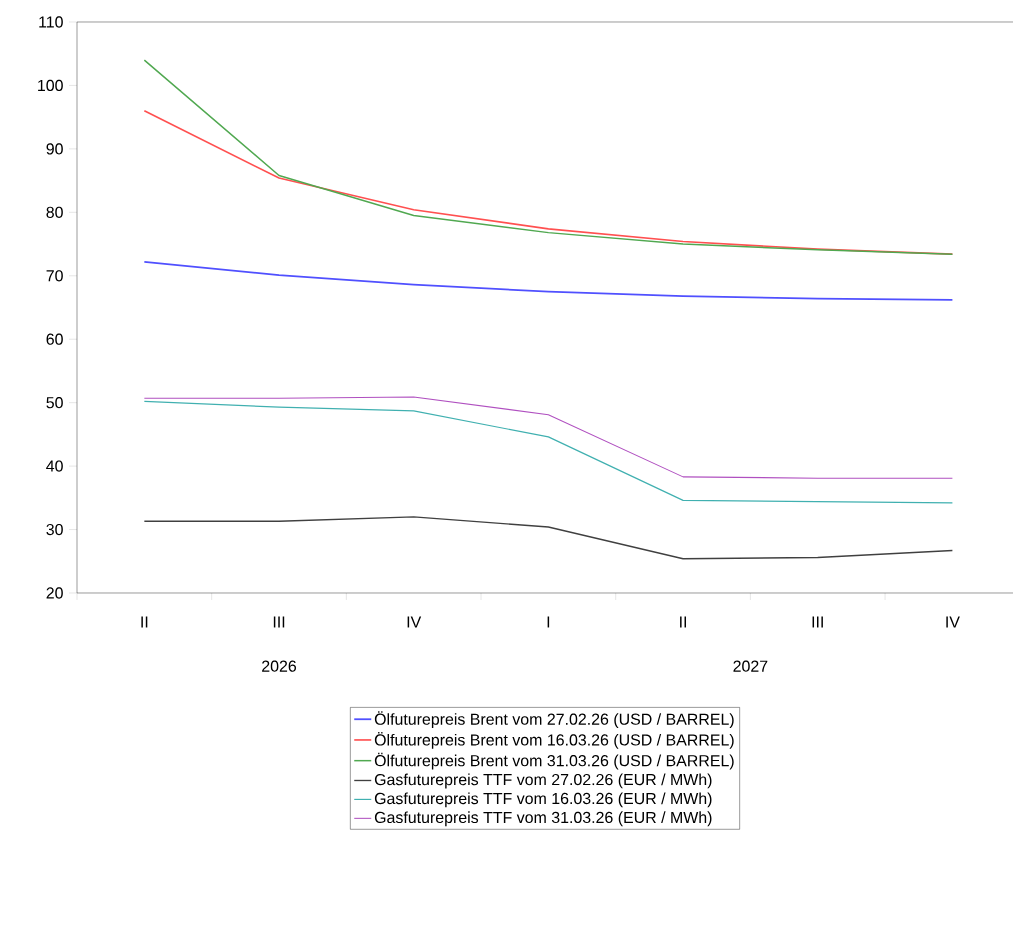 This screenshot has height=928, width=1013. I want to click on text: 2026, so click(279, 666).